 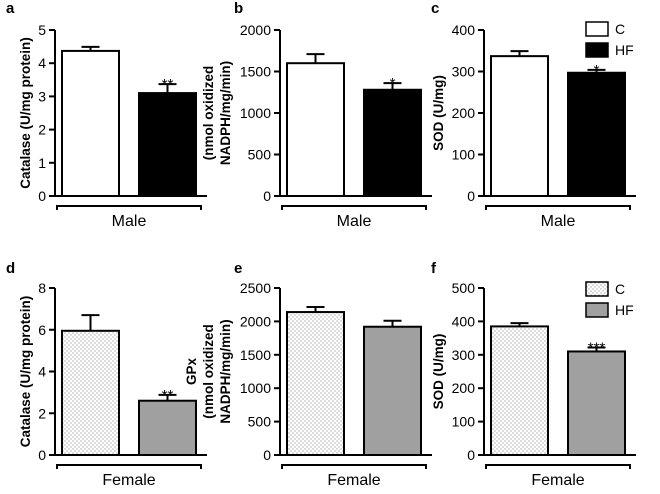 What do you see at coordinates (42, 96) in the screenshot?
I see `y-tick-label: 3` at bounding box center [42, 96].